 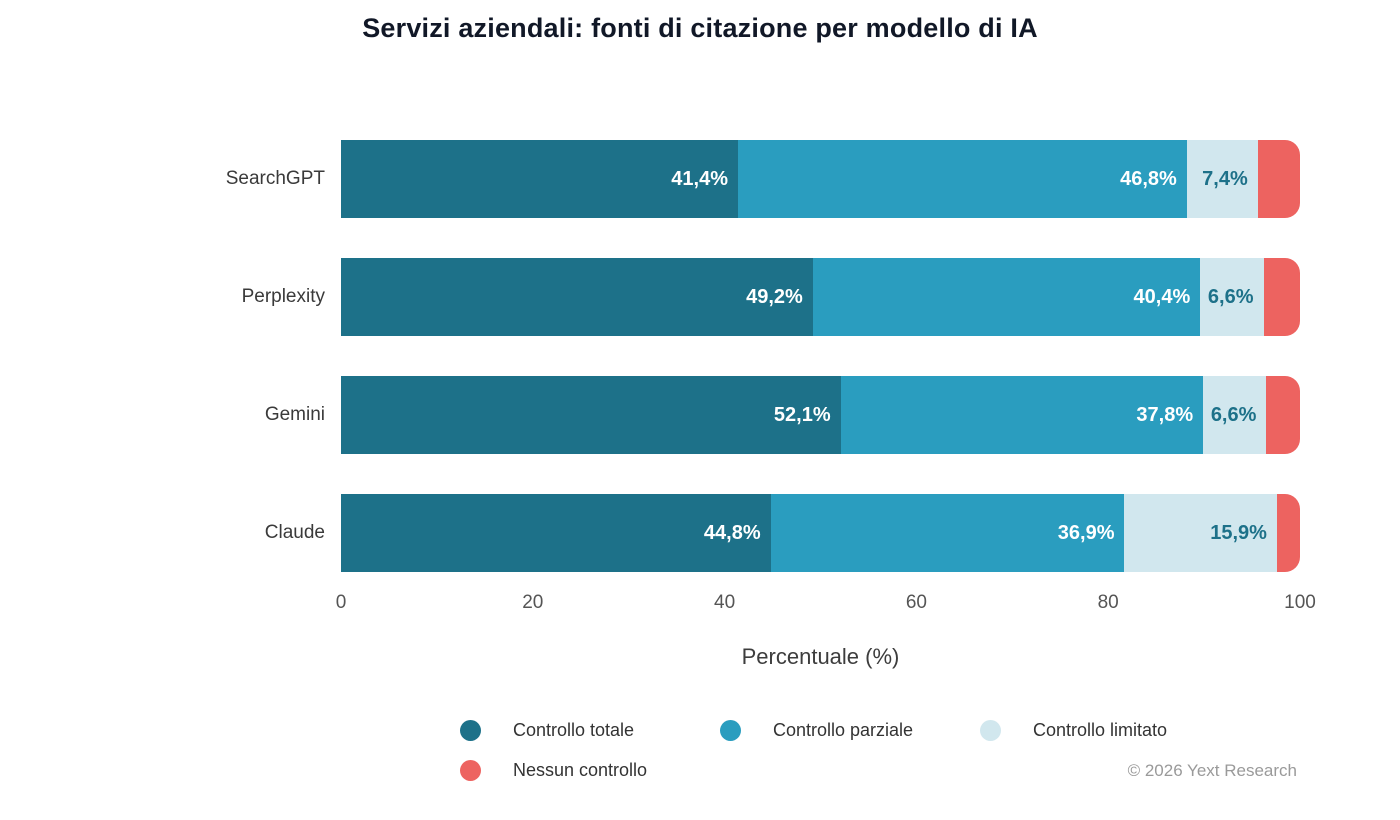 I want to click on bar-track-perplexity: 49,2% 40,4% 6,6%, so click(x=820, y=297).